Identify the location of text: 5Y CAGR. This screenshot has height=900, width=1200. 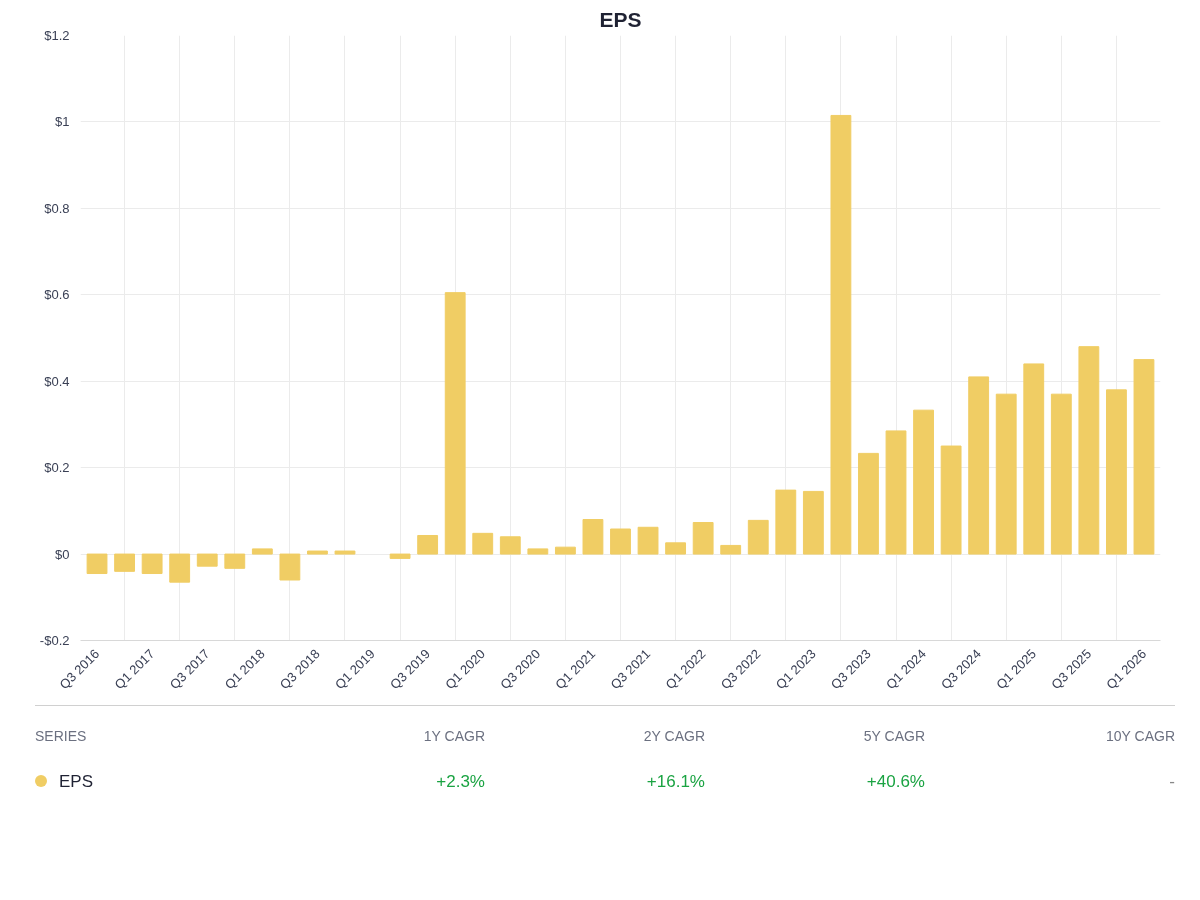
(893, 736).